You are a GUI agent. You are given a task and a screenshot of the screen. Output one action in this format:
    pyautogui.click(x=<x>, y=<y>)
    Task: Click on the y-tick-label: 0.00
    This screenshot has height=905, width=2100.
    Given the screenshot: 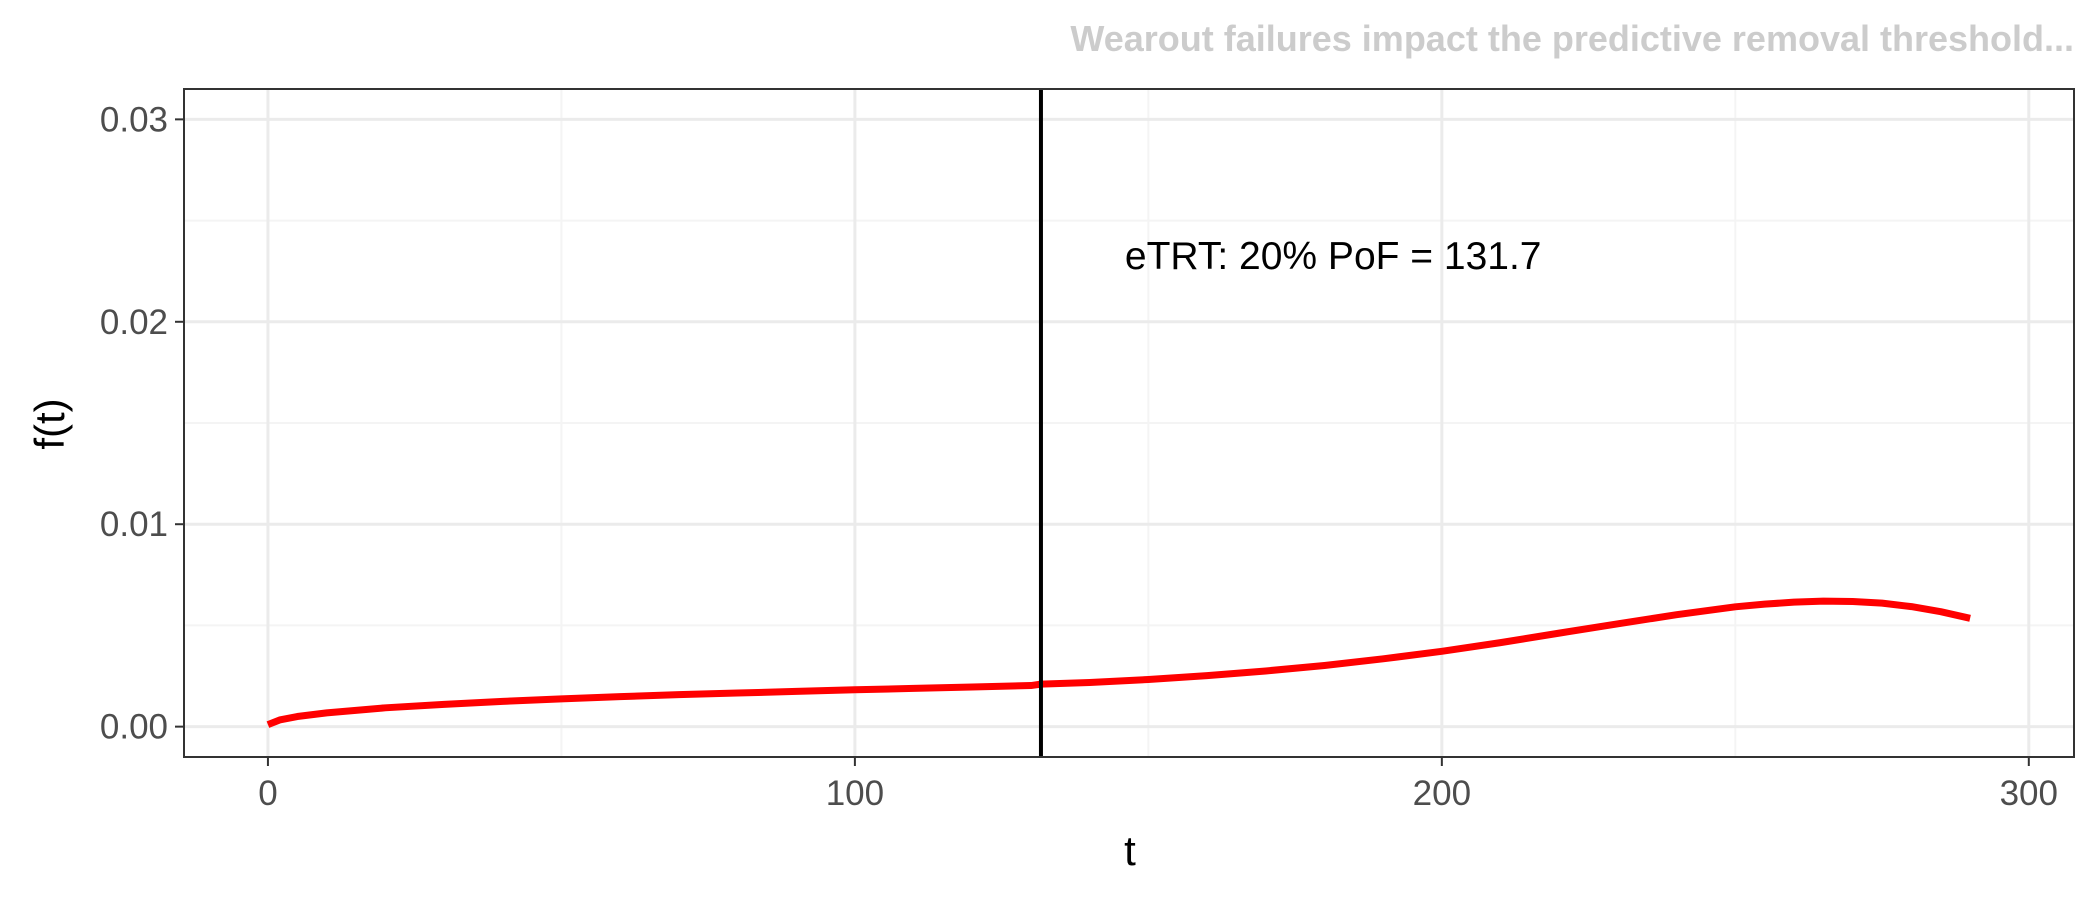 What is the action you would take?
    pyautogui.click(x=134, y=727)
    